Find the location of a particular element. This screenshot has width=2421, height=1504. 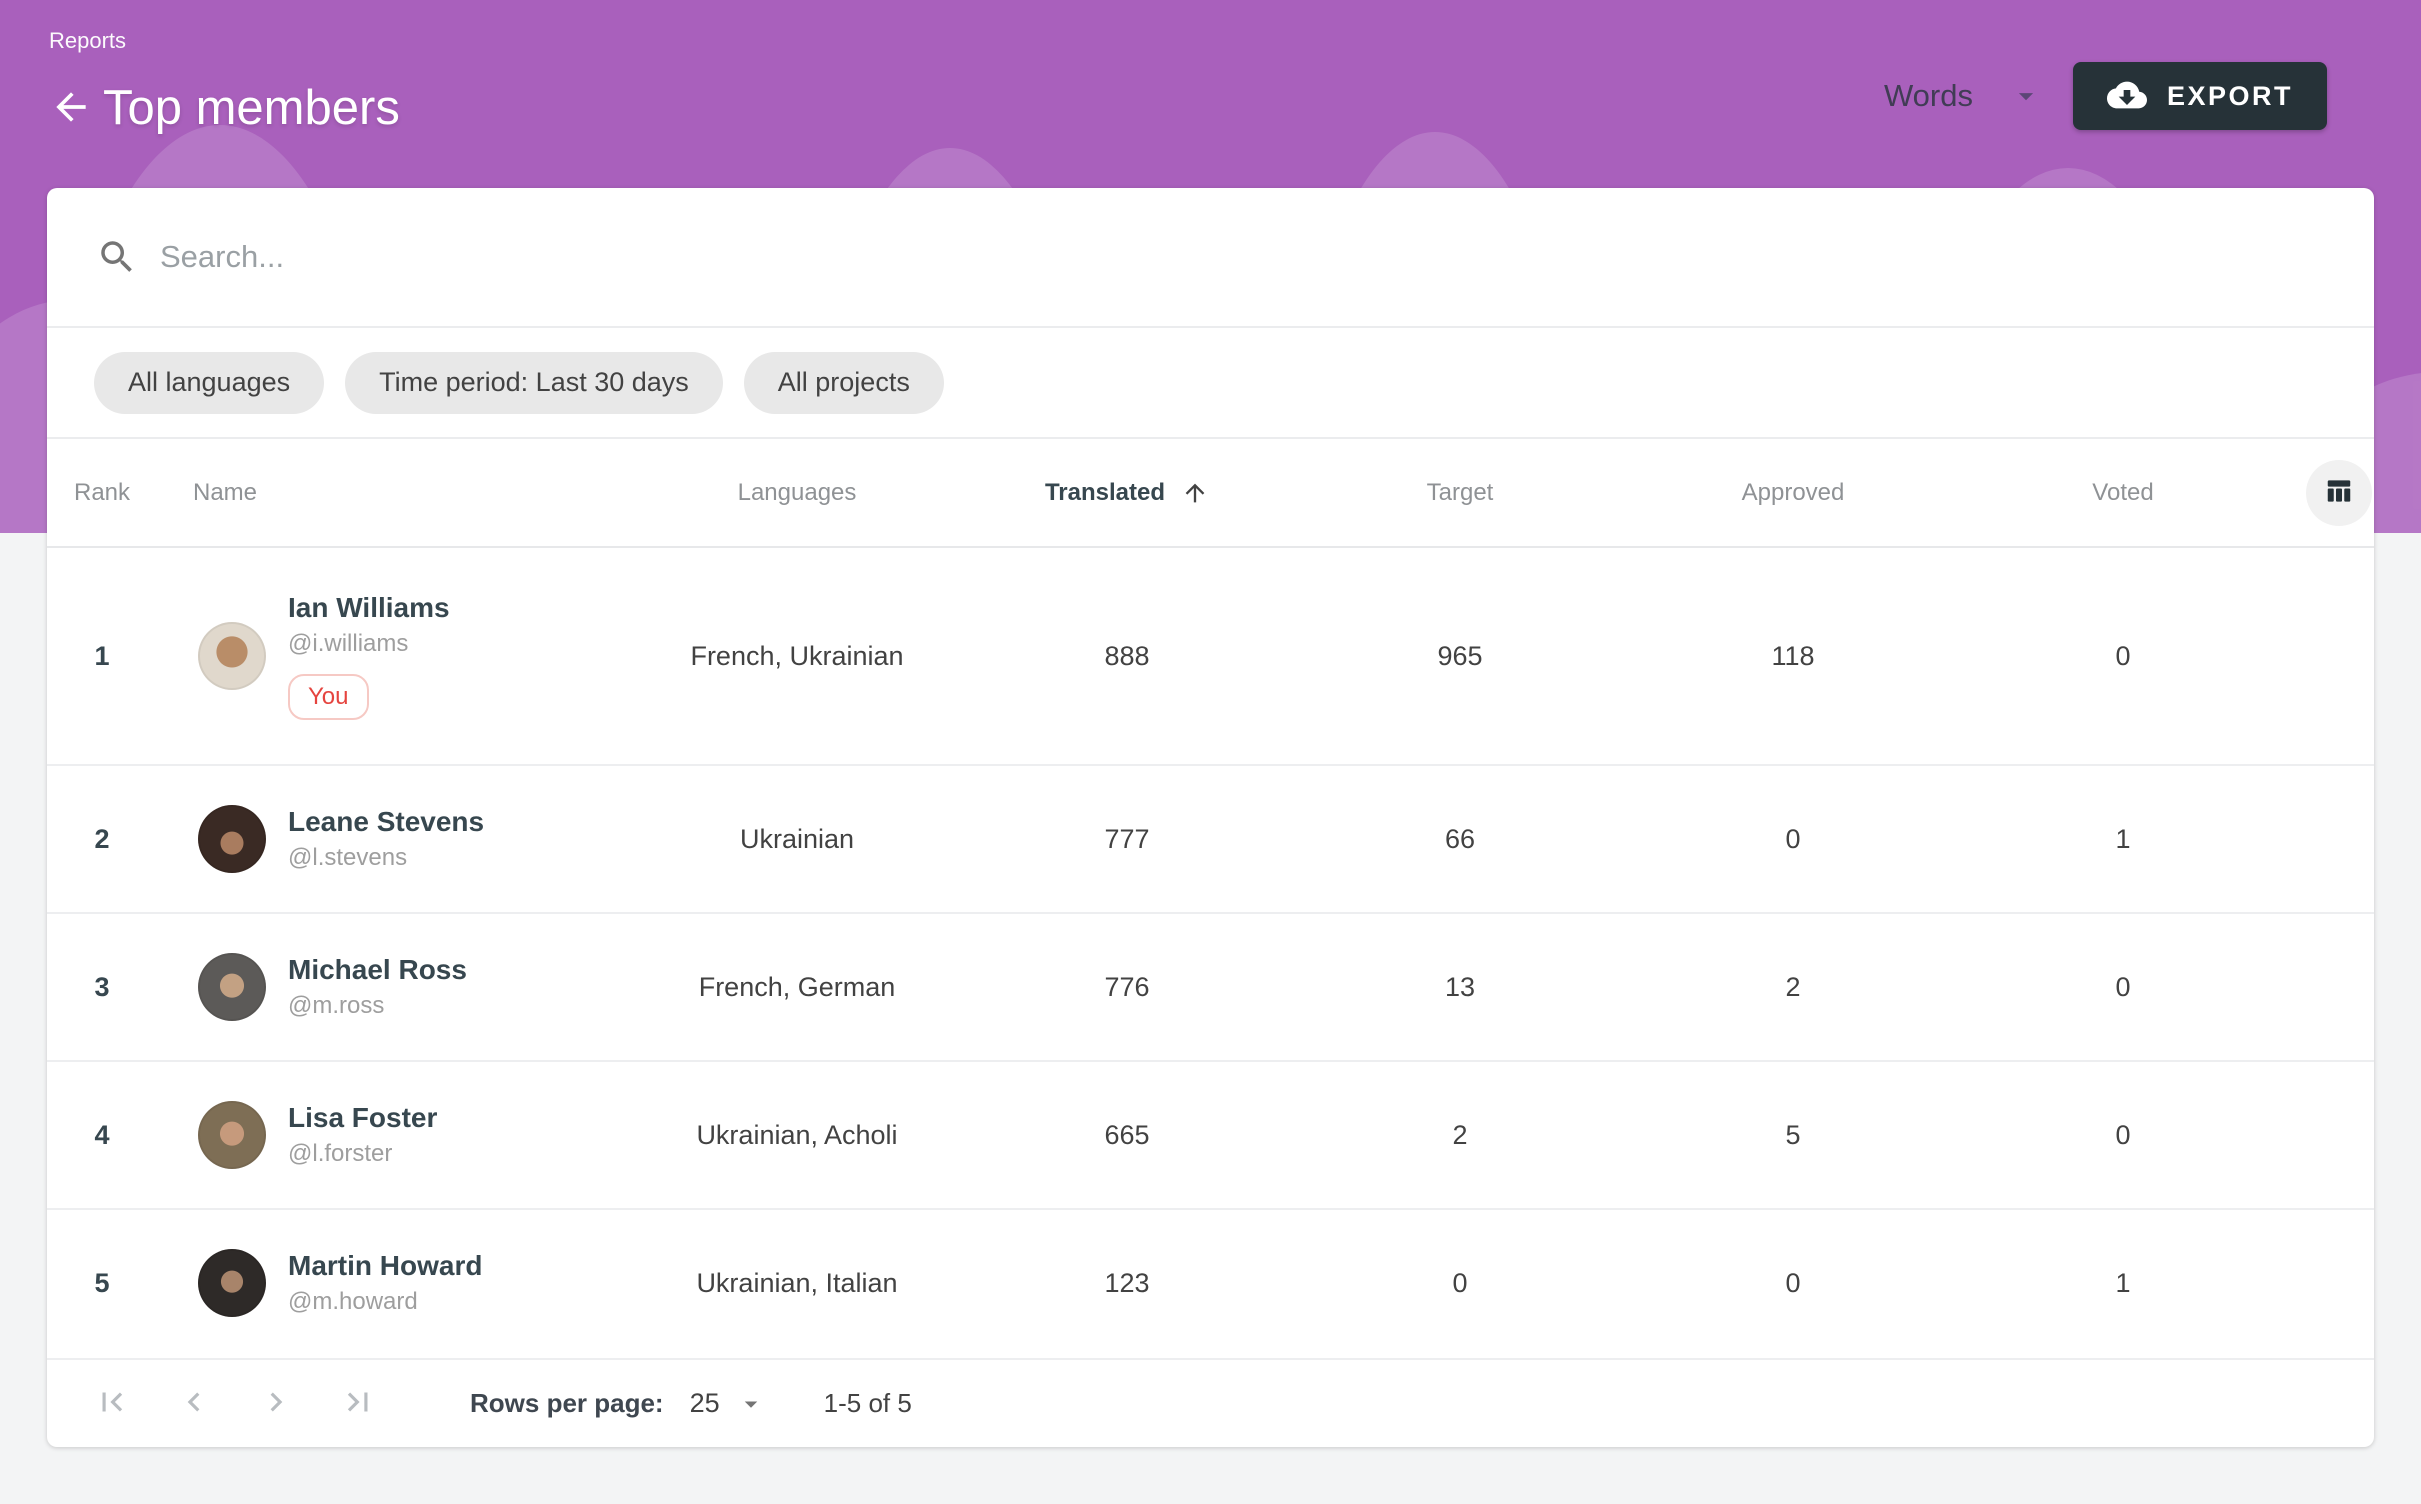

column-settings-button is located at coordinates (2338, 492).